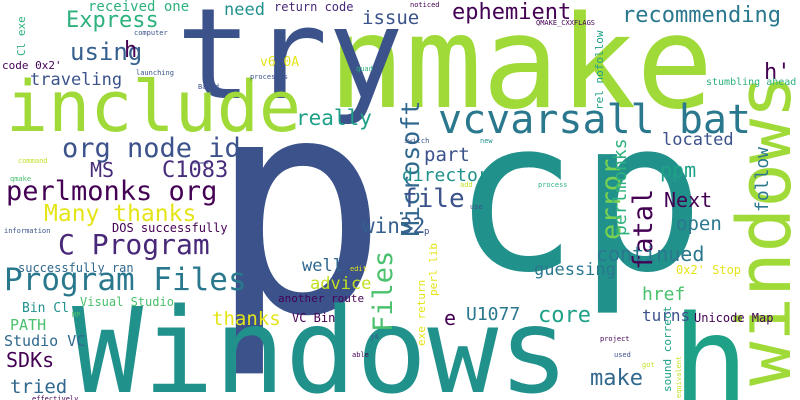  Describe the element at coordinates (244, 10) in the screenshot. I see `word-need: need` at that location.